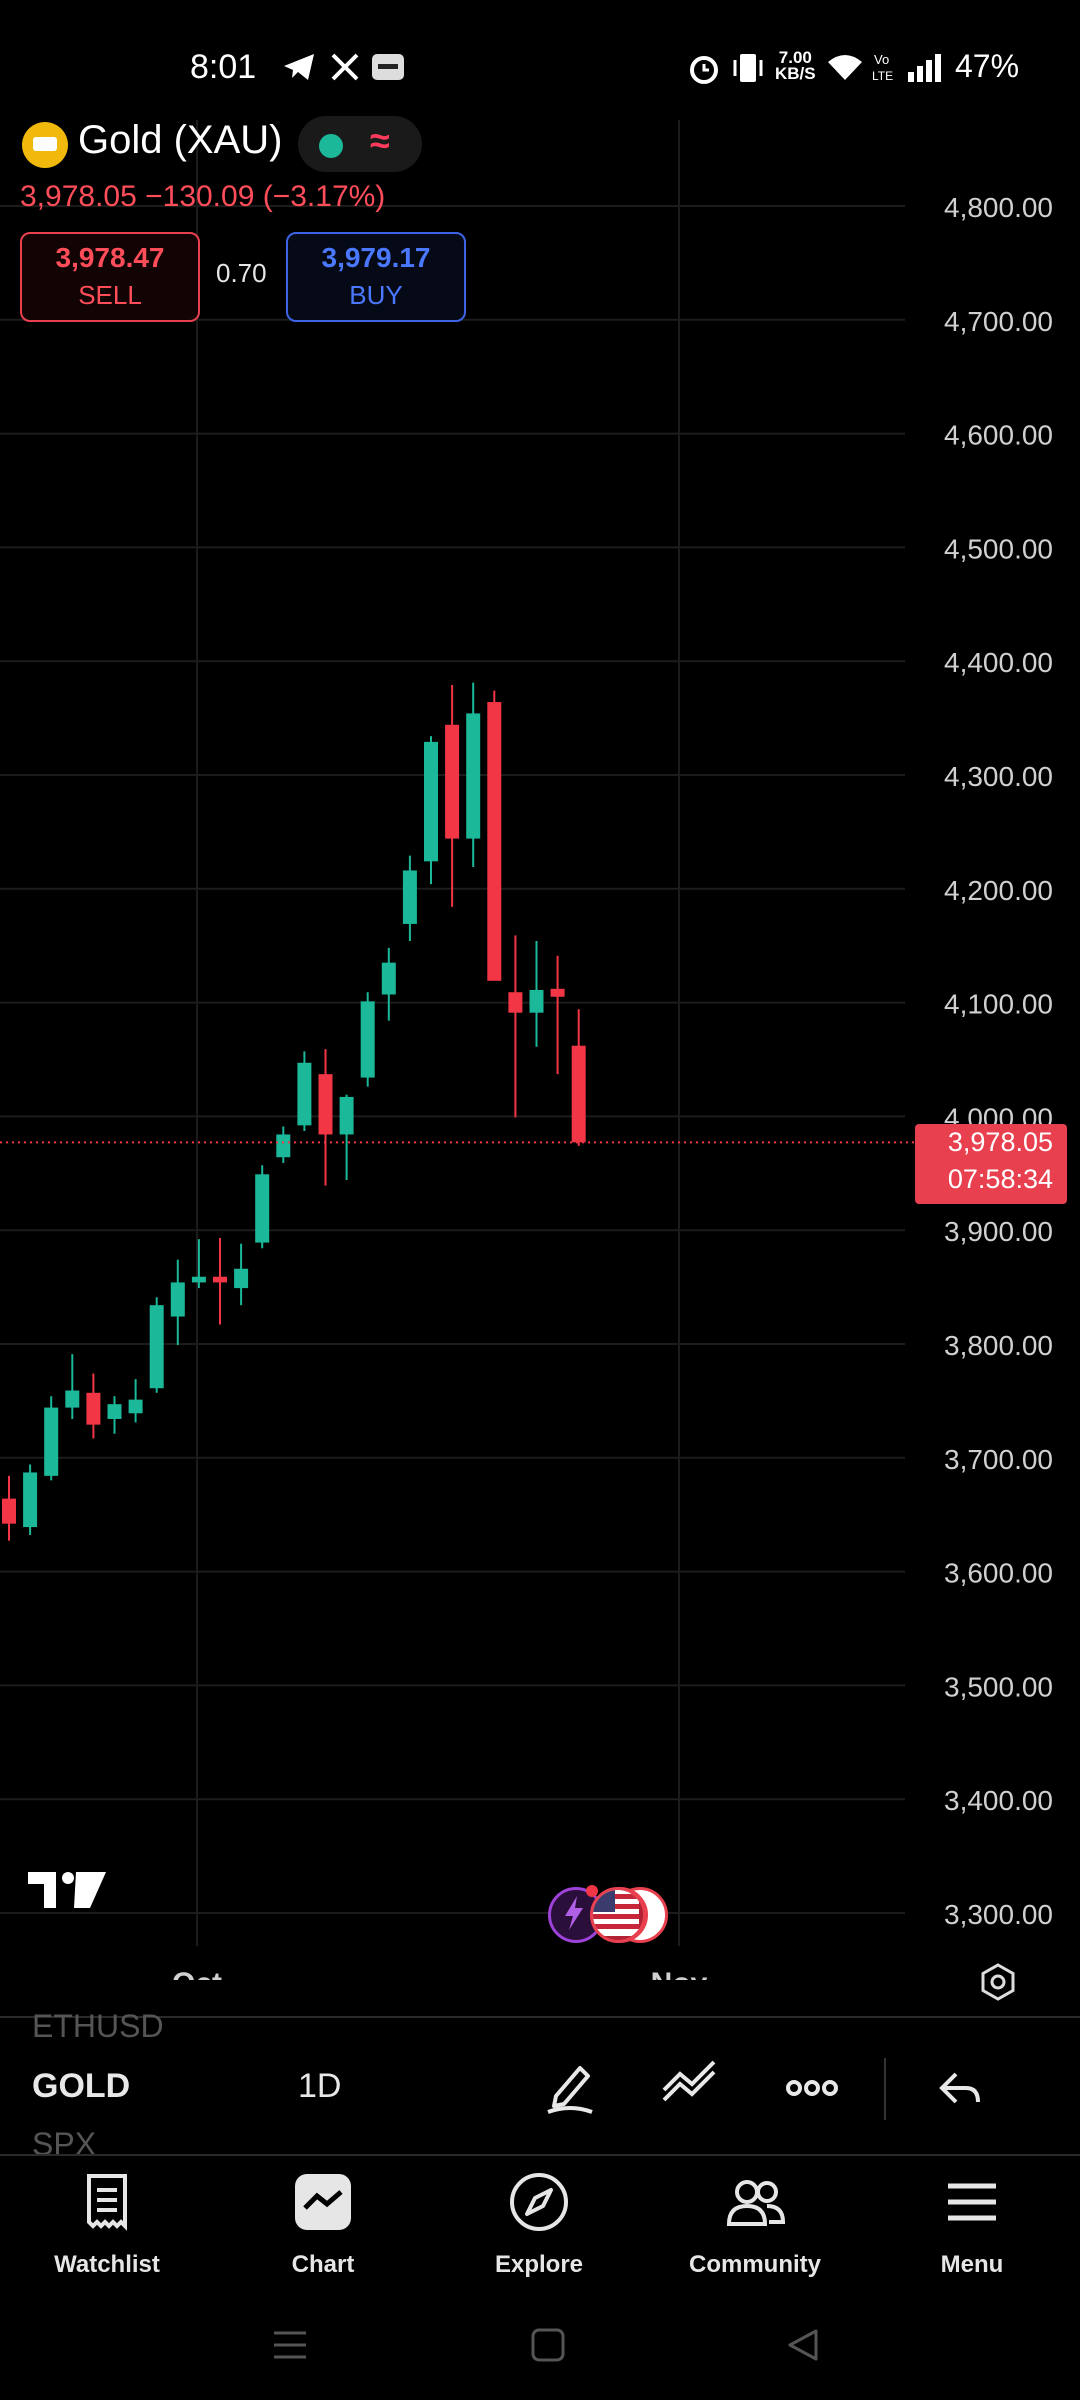  What do you see at coordinates (107, 2264) in the screenshot?
I see `nav-label-watchlist: Watchlist` at bounding box center [107, 2264].